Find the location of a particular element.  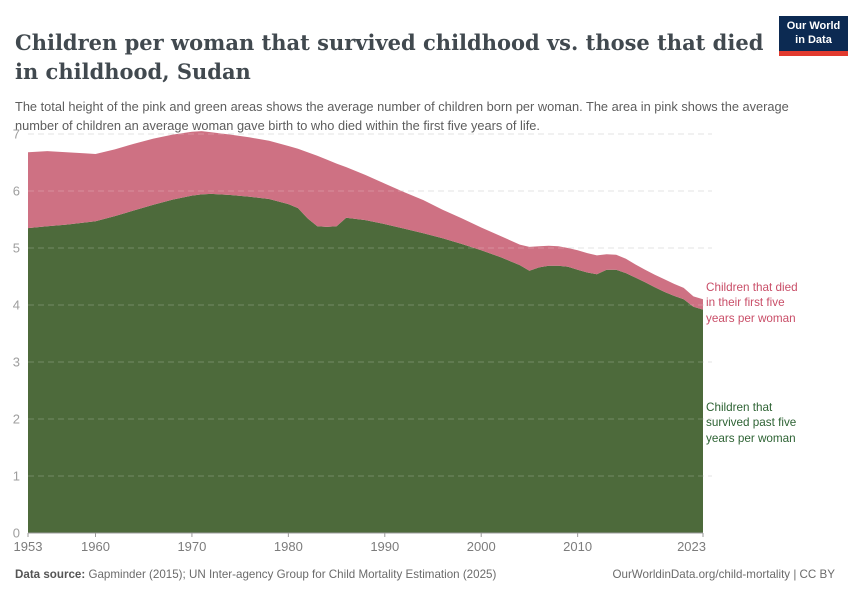

owid-logo-text: Our World in Data is located at coordinates (813, 33).